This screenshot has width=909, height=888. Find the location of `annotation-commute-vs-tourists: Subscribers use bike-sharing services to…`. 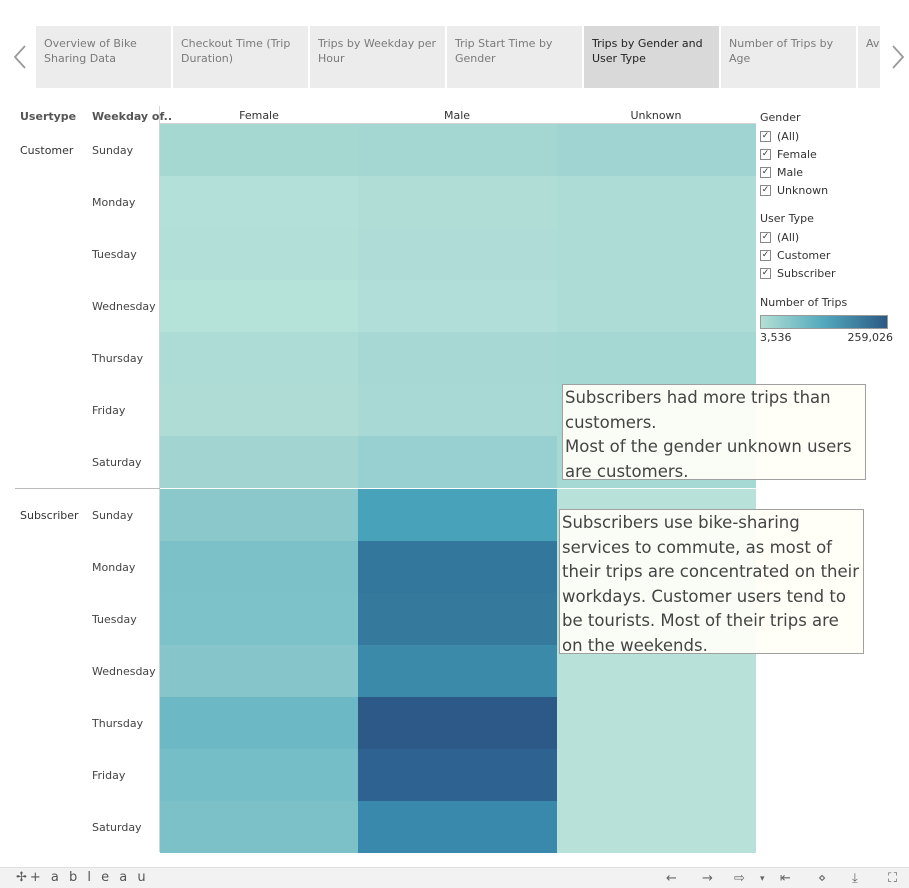

annotation-commute-vs-tourists: Subscribers use bike-sharing services to… is located at coordinates (711, 582).